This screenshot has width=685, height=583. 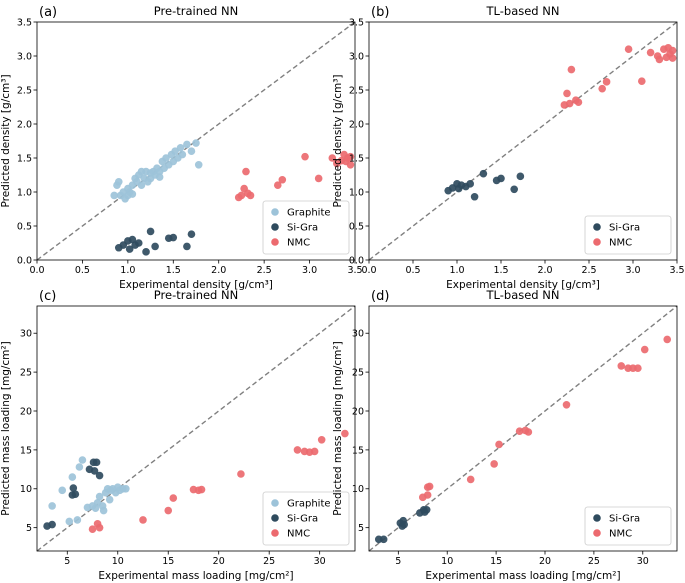 I want to click on legend-label: Si-Gra, so click(x=624, y=519).